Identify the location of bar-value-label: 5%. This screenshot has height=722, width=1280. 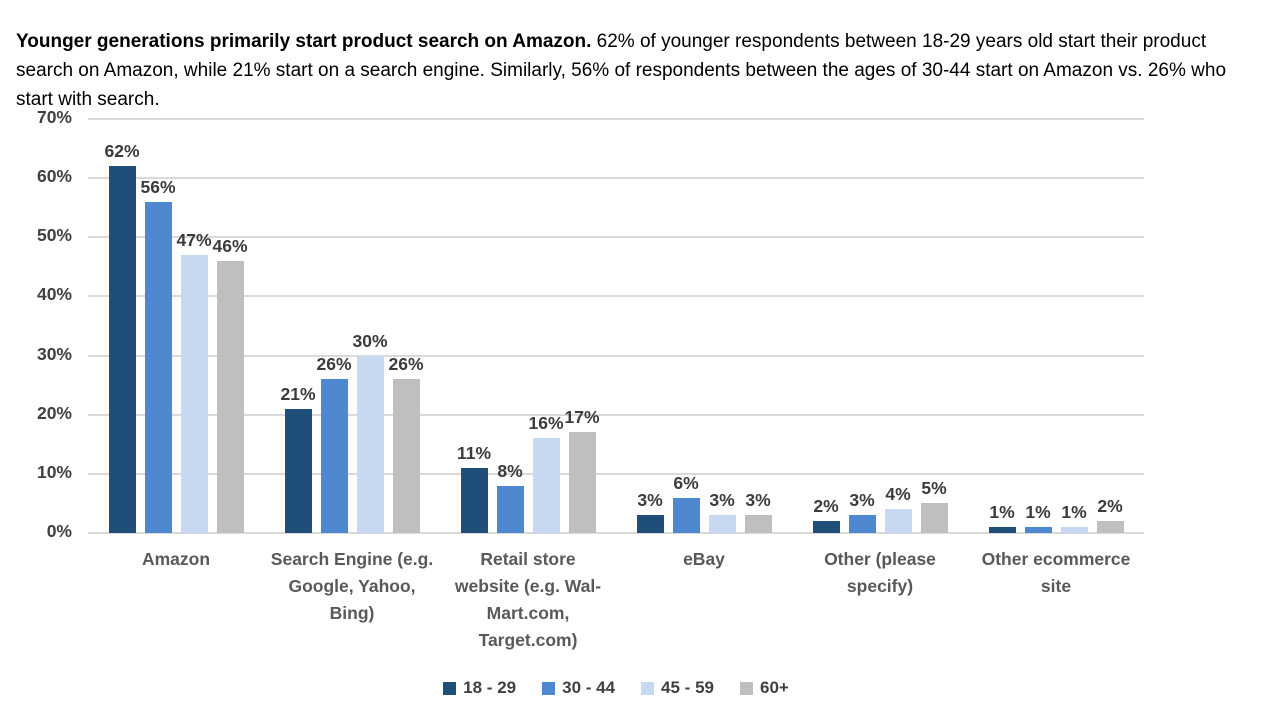
(934, 488).